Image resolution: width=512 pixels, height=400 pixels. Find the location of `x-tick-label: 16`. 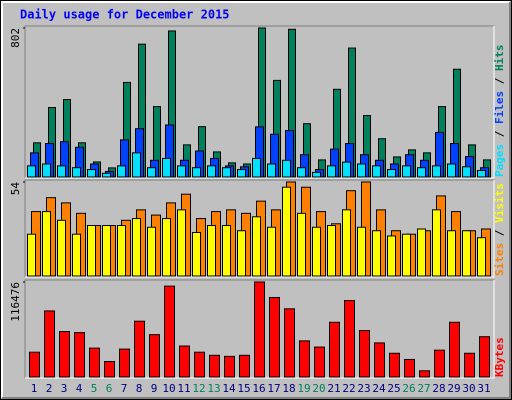

x-tick-label: 16 is located at coordinates (258, 388).